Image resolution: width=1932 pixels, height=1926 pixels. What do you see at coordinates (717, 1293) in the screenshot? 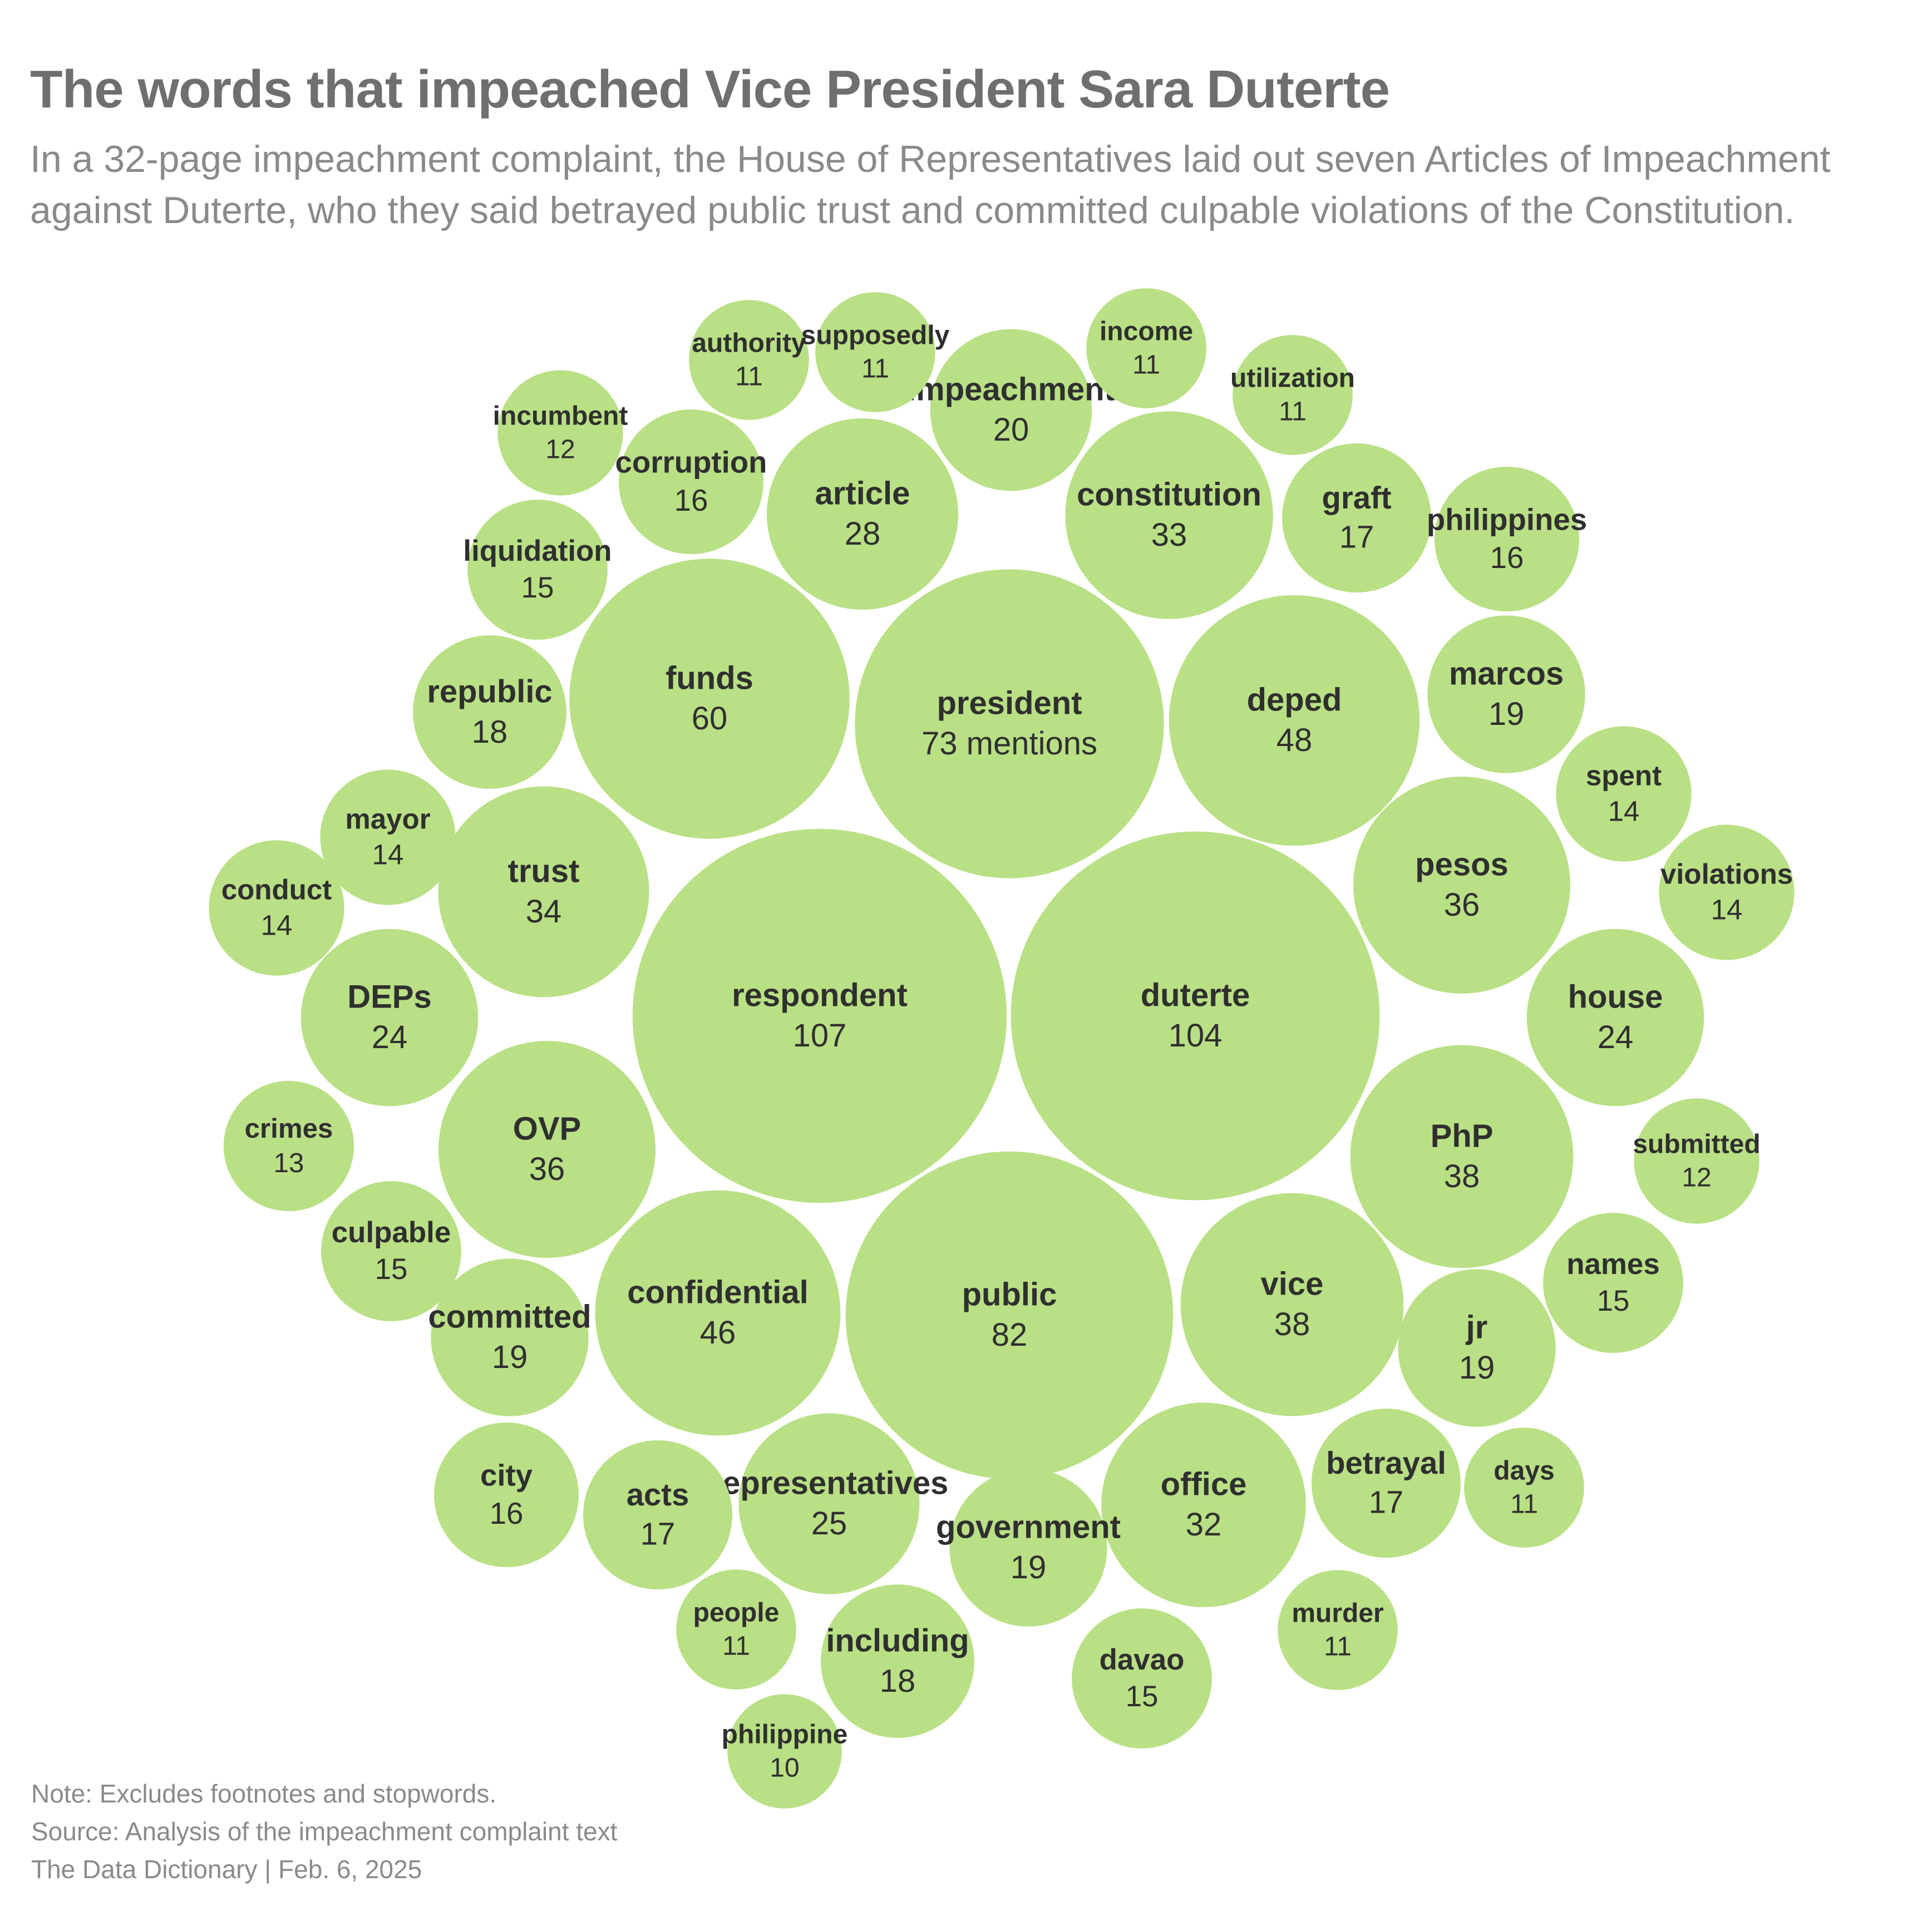
I see `bubble-word-label: confidential` at bounding box center [717, 1293].